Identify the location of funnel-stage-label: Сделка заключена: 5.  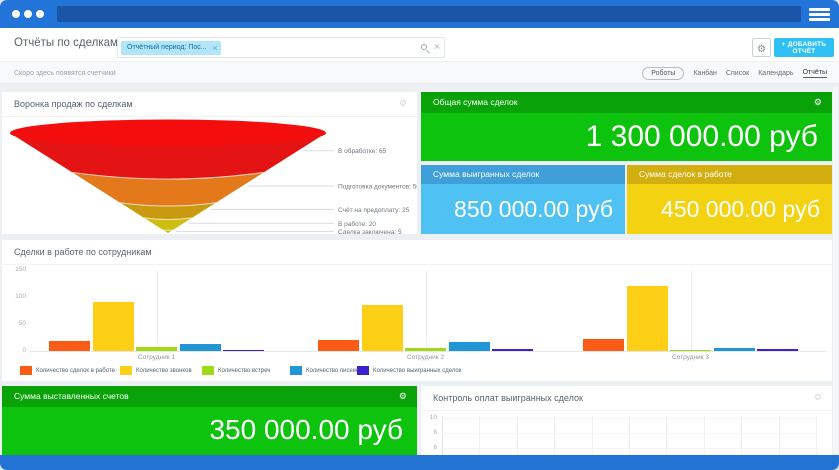
(370, 231).